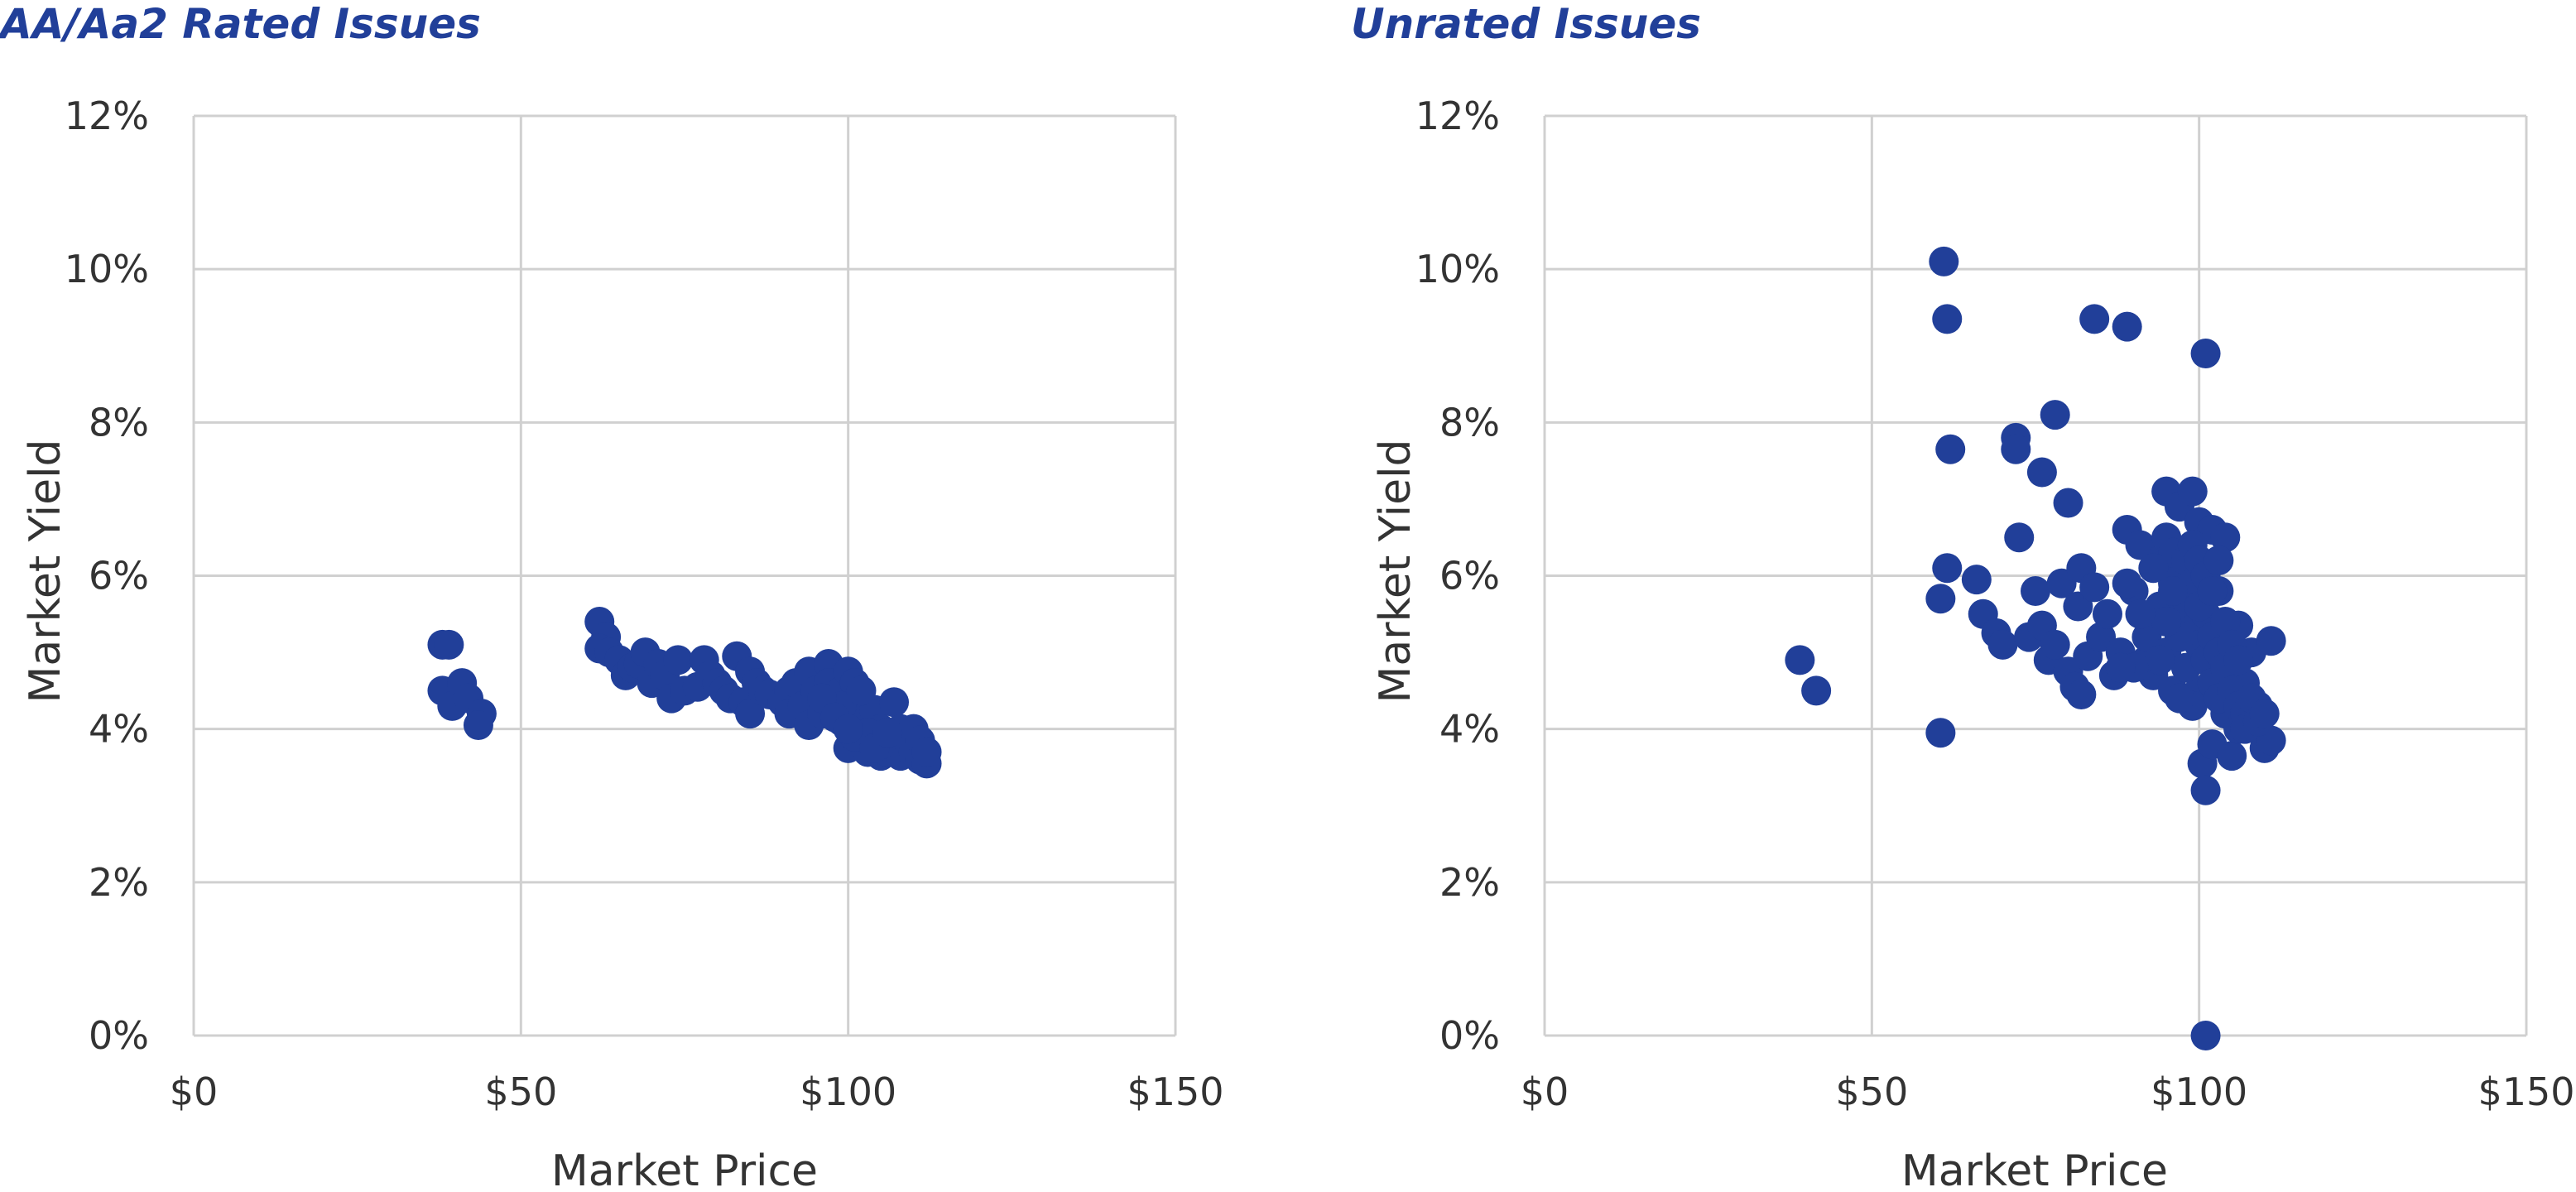  Describe the element at coordinates (240, 24) in the screenshot. I see `chart-title: AA/Aa2 Rated Issues` at that location.